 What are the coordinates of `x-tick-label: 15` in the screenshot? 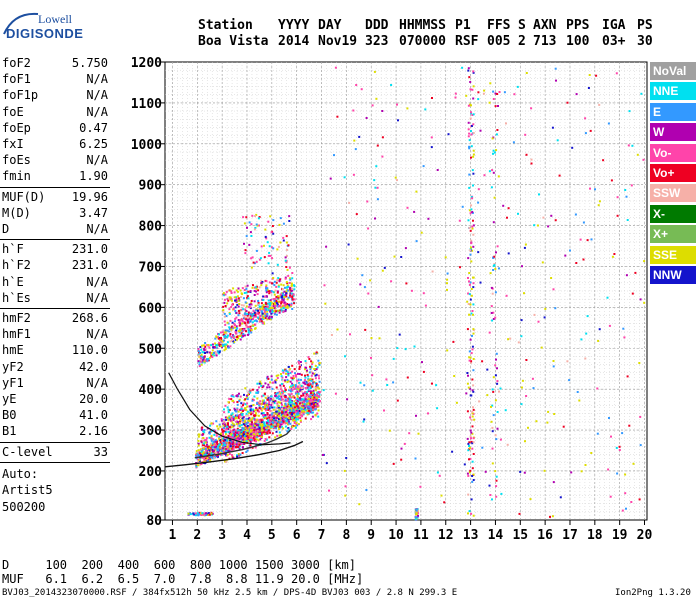 It's located at (520, 535).